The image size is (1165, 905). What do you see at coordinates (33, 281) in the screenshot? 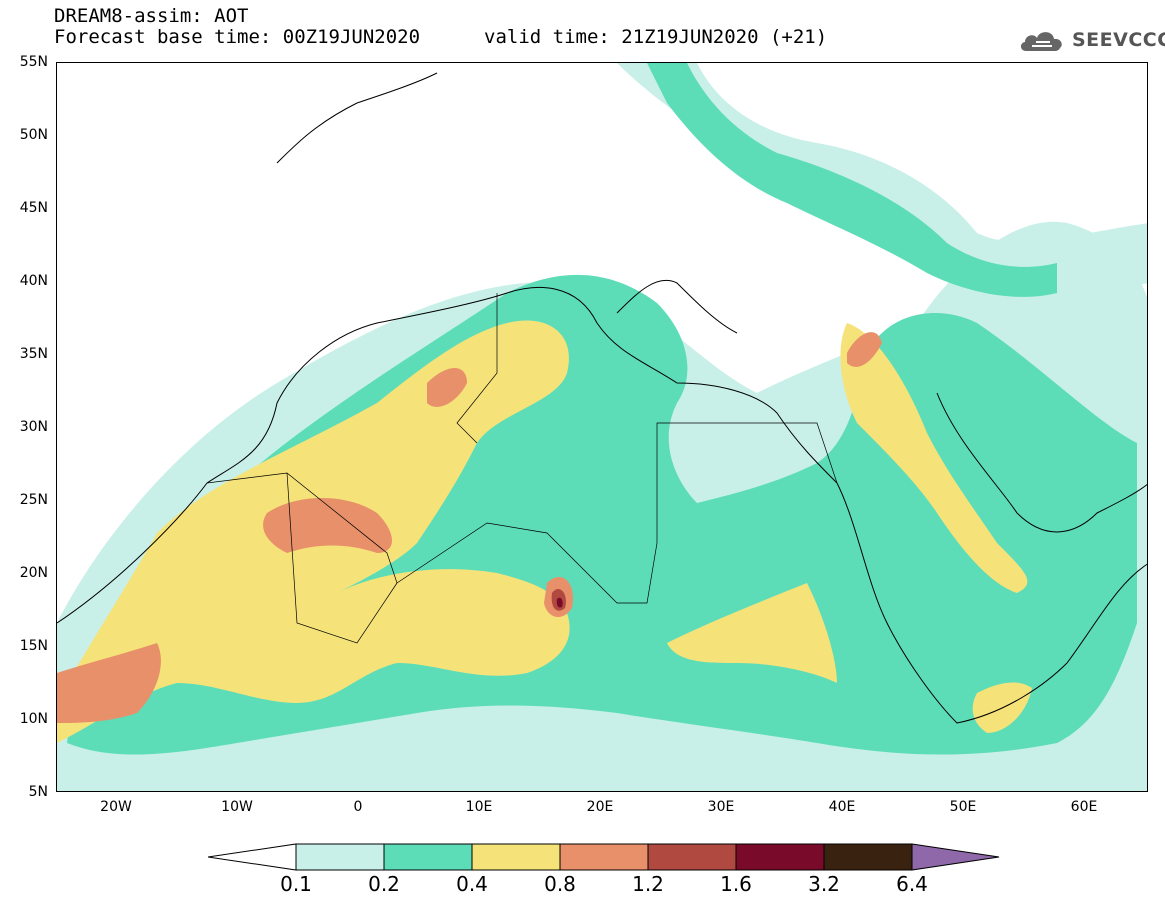
I see `lat-tick: 40N` at bounding box center [33, 281].